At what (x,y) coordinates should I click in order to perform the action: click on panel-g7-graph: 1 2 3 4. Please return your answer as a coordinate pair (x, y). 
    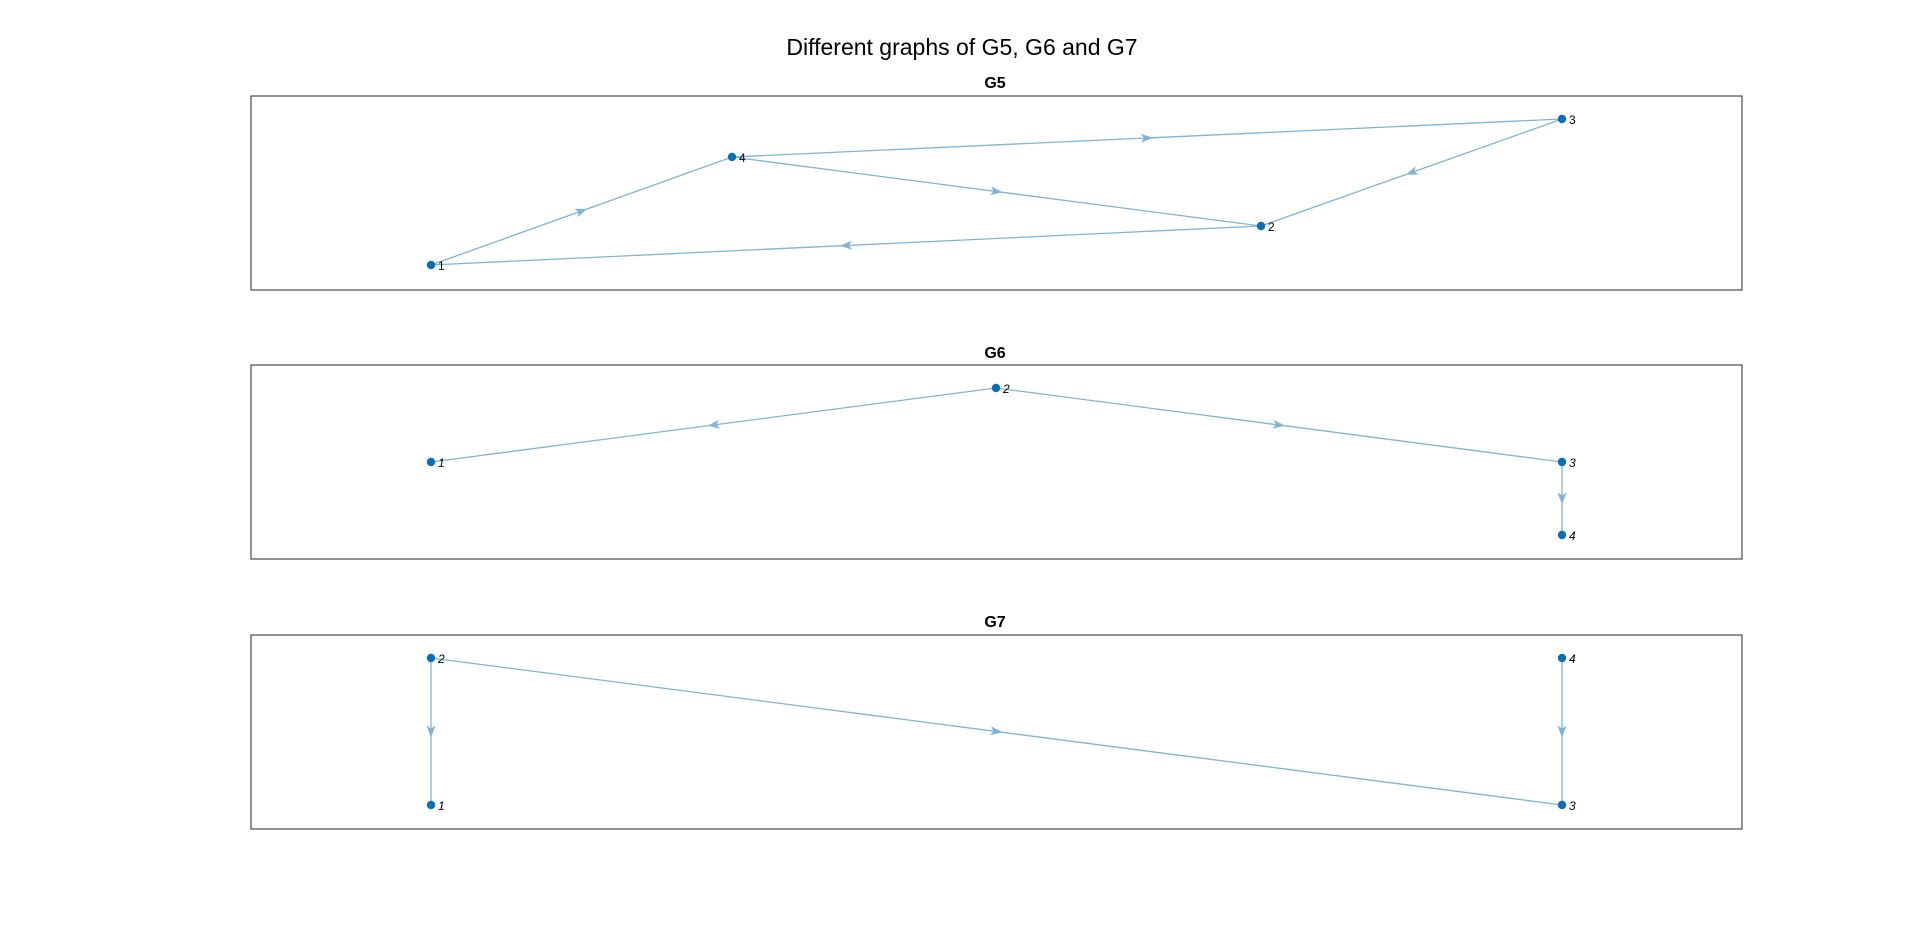
    Looking at the image, I should click on (1001, 732).